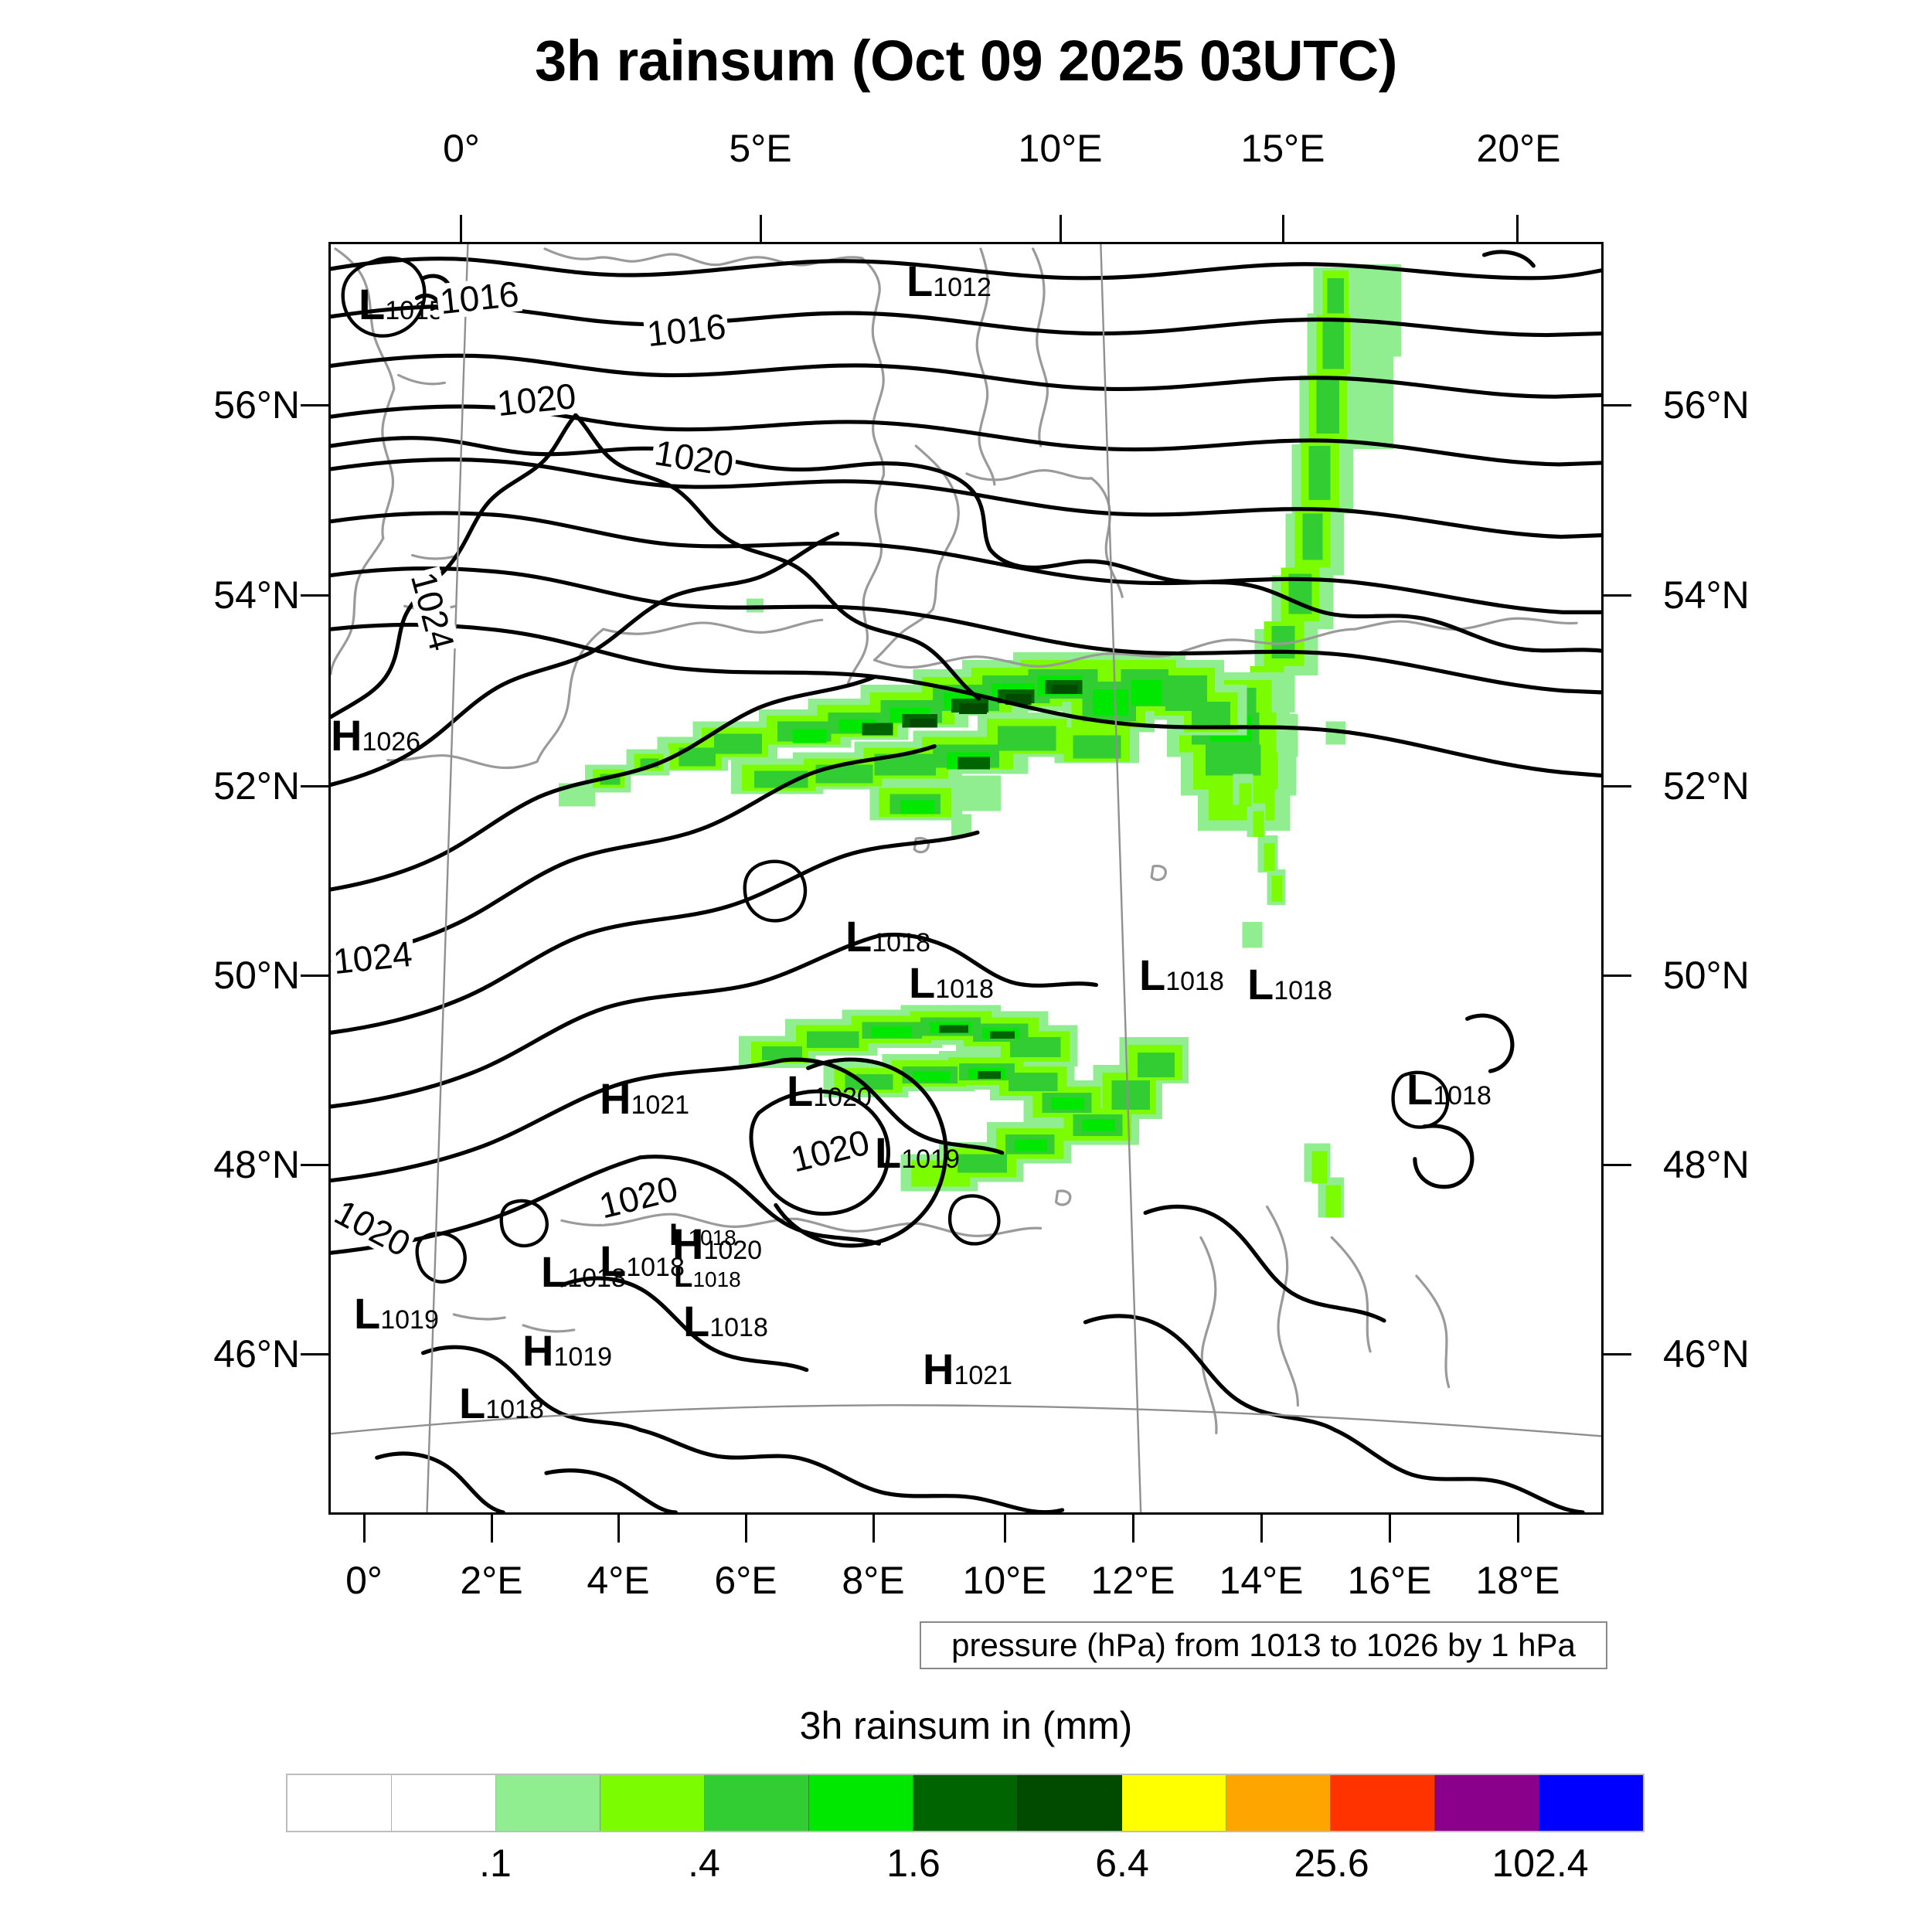  What do you see at coordinates (376, 735) in the screenshot?
I see `pressure-center-H-1026: H1026` at bounding box center [376, 735].